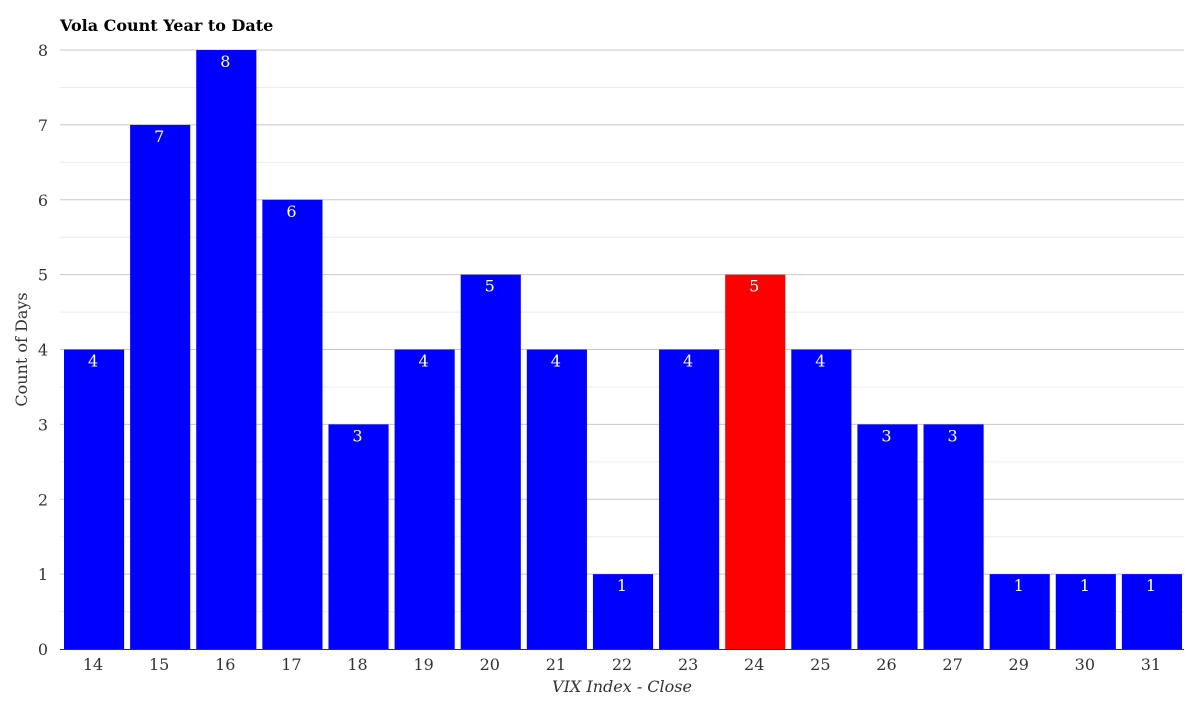  Describe the element at coordinates (1085, 664) in the screenshot. I see `x-tick-label-30: 30` at that location.